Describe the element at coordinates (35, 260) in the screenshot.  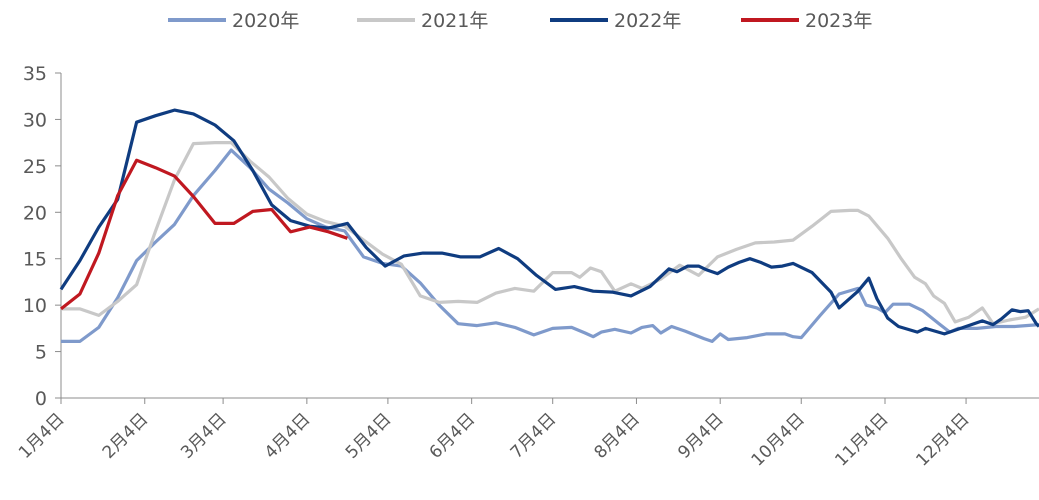
I see `y-tick-label: 15` at that location.